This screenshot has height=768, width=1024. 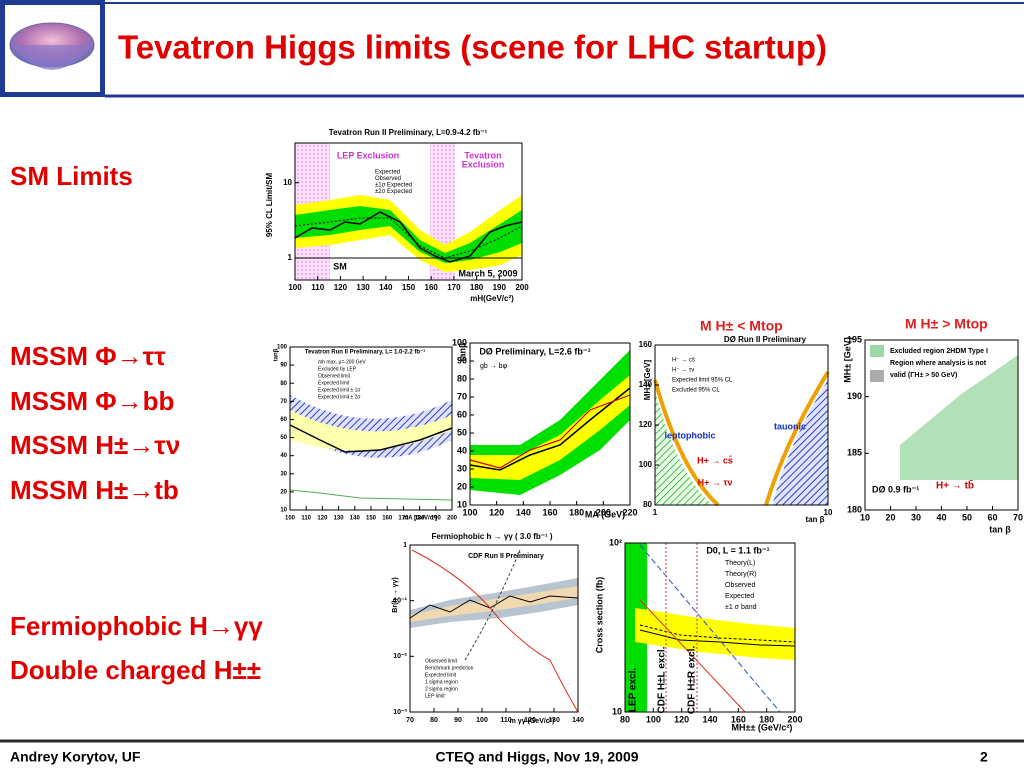 I want to click on excluded-region, so click(x=959, y=417).